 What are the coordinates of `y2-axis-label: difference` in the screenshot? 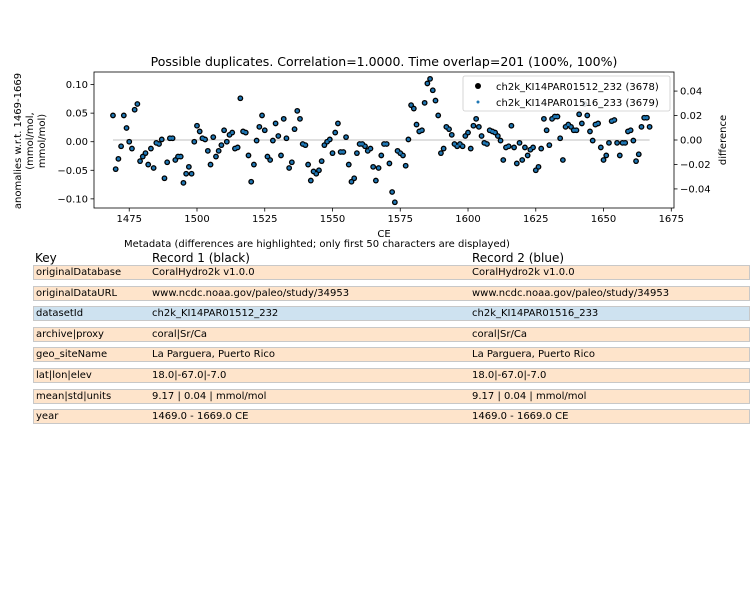 It's located at (723, 140).